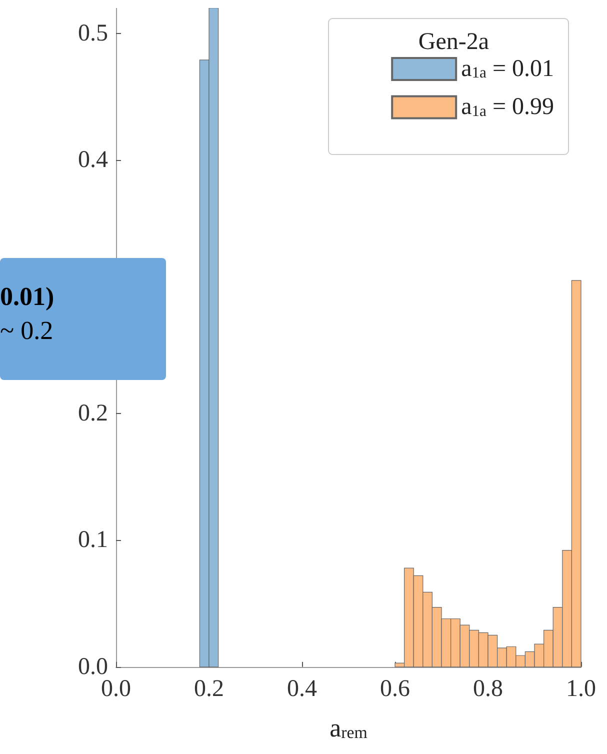  I want to click on y-tick-label: 0.2, so click(93, 413).